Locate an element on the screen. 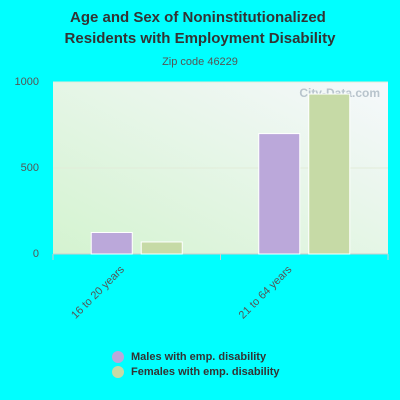  title-line: Age and Sex of Noninstitutionalized is located at coordinates (198, 17).